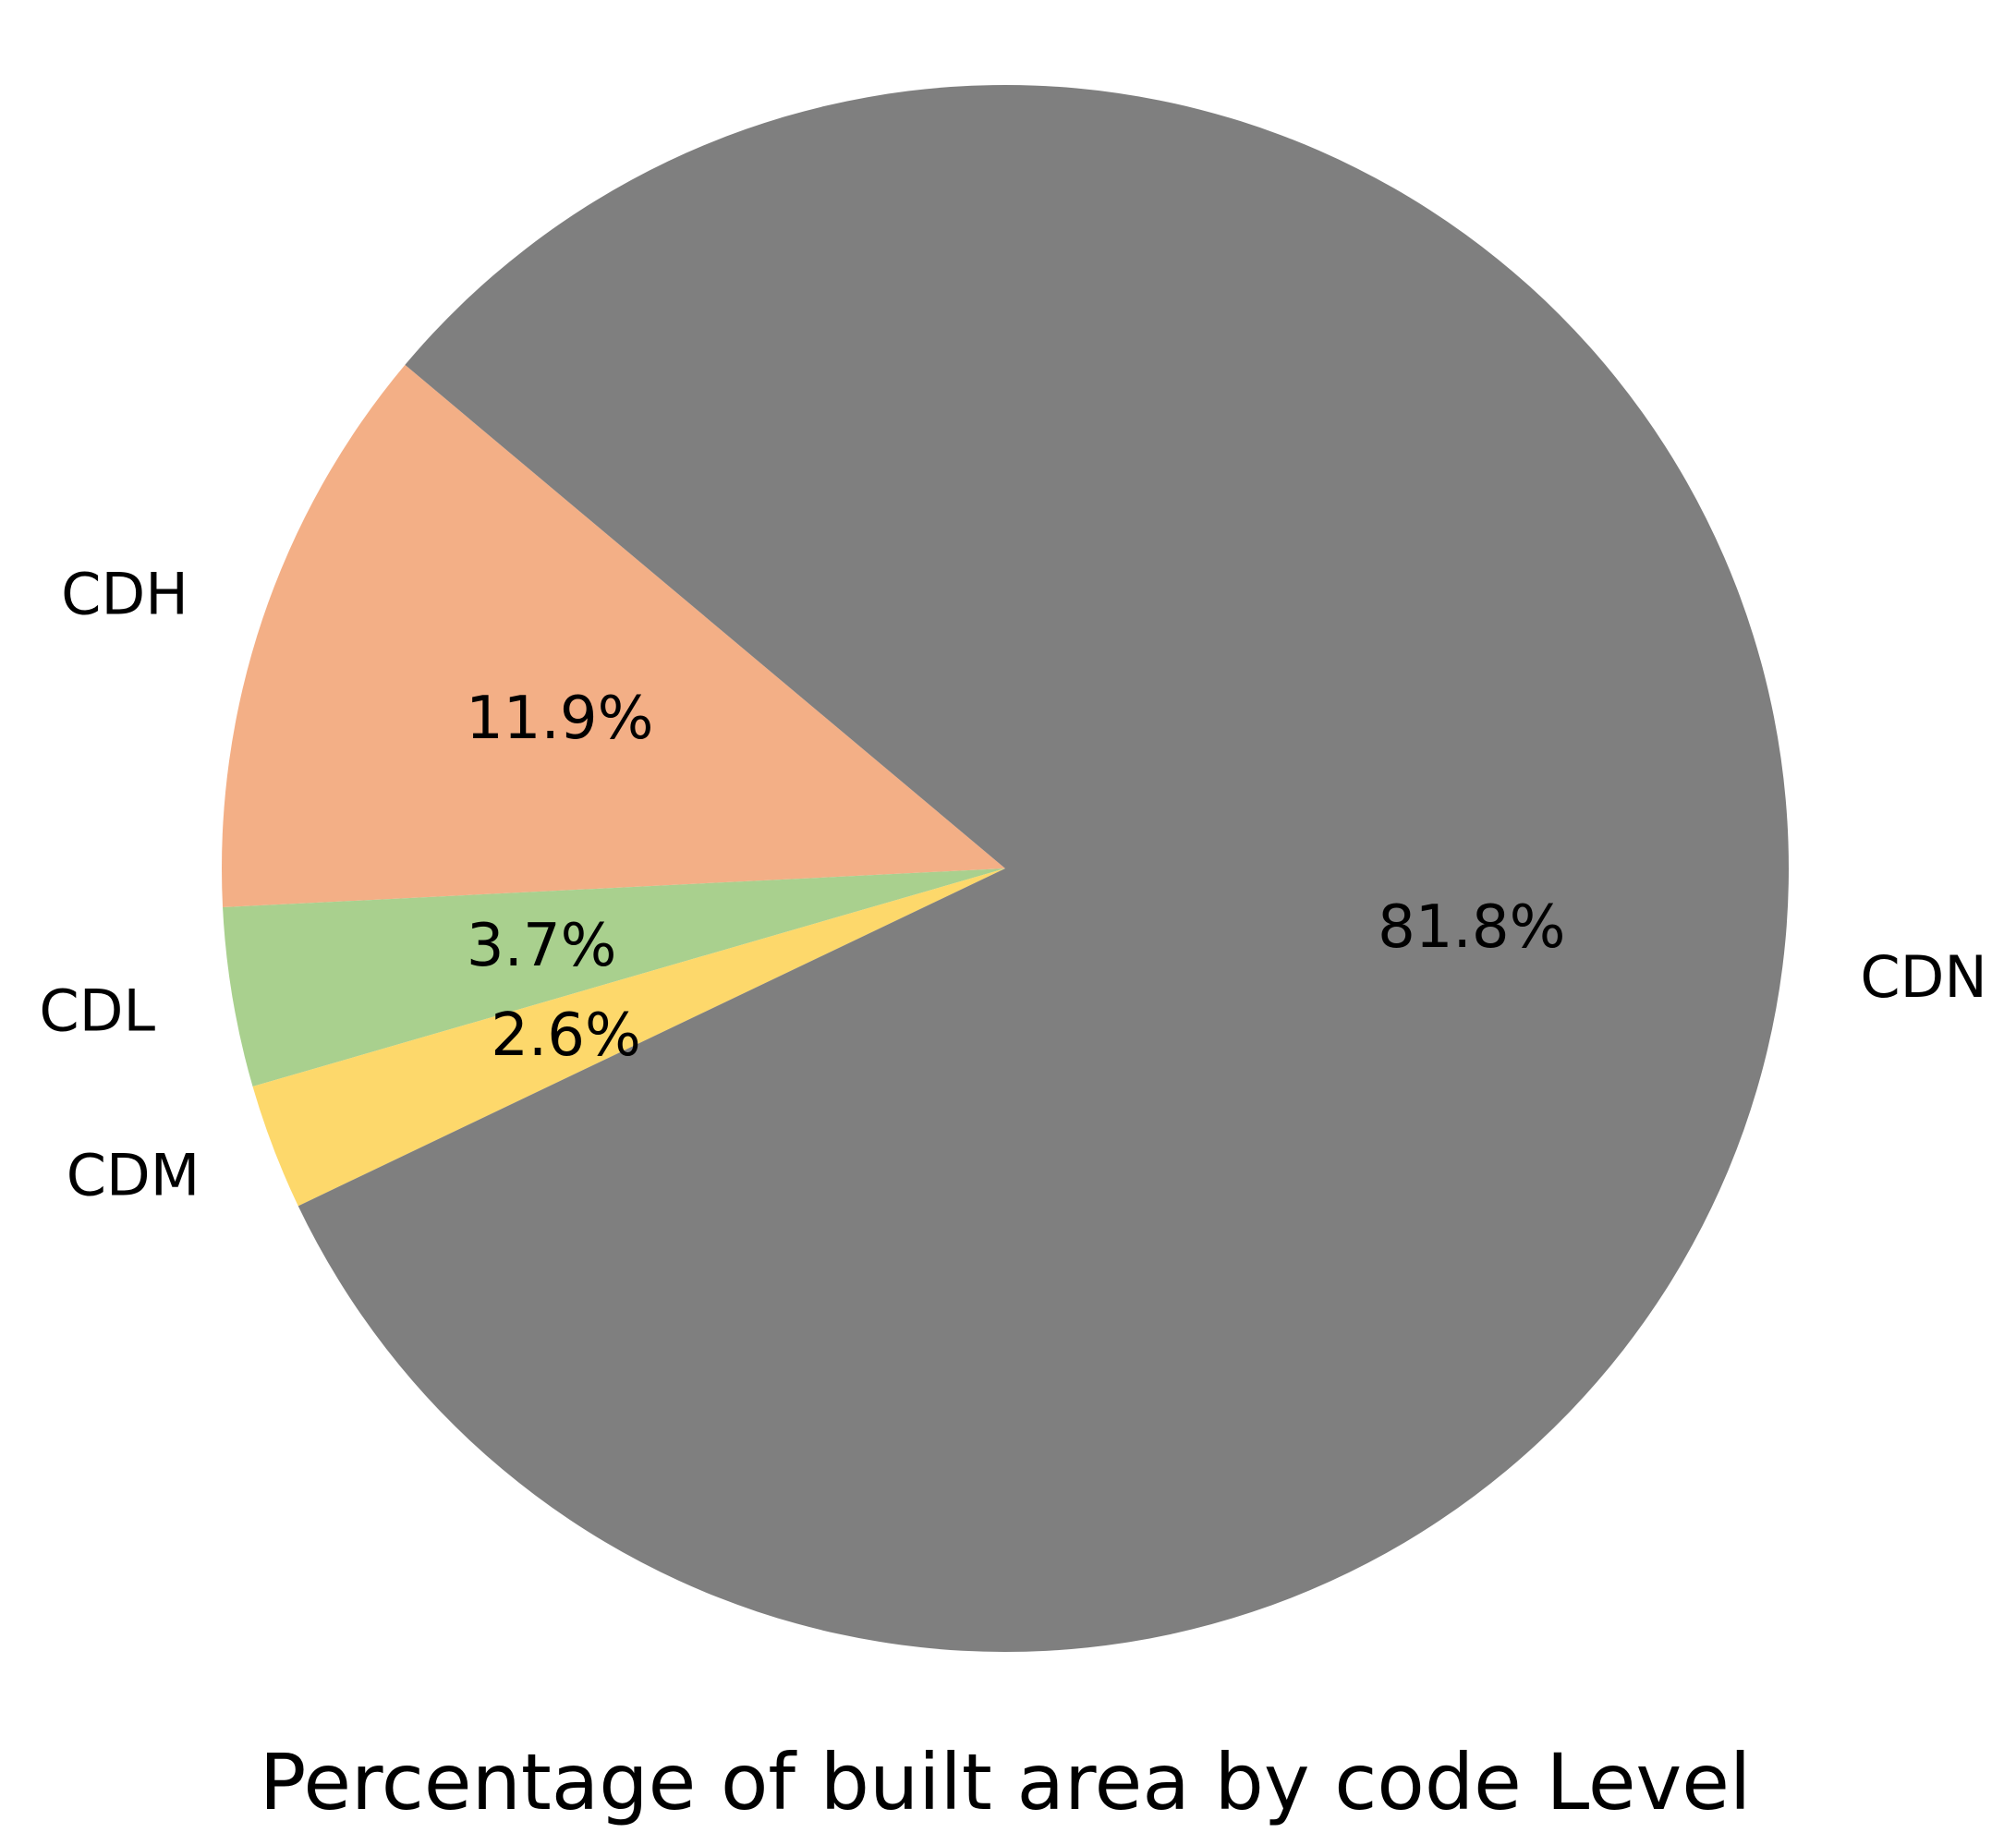 Image resolution: width=2016 pixels, height=1845 pixels. Describe the element at coordinates (1015, 877) in the screenshot. I see `percentage-labels: 11.9% 3.7% 2.6% 81.8%` at that location.